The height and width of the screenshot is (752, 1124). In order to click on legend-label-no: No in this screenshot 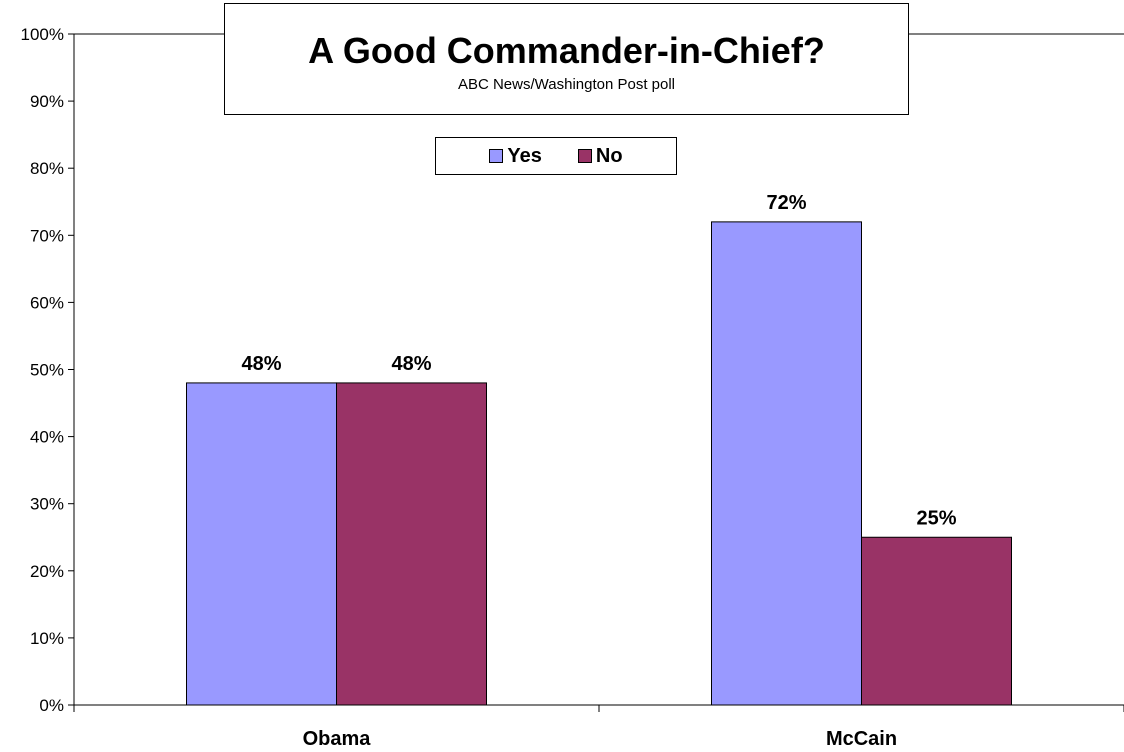, I will do `click(609, 155)`.